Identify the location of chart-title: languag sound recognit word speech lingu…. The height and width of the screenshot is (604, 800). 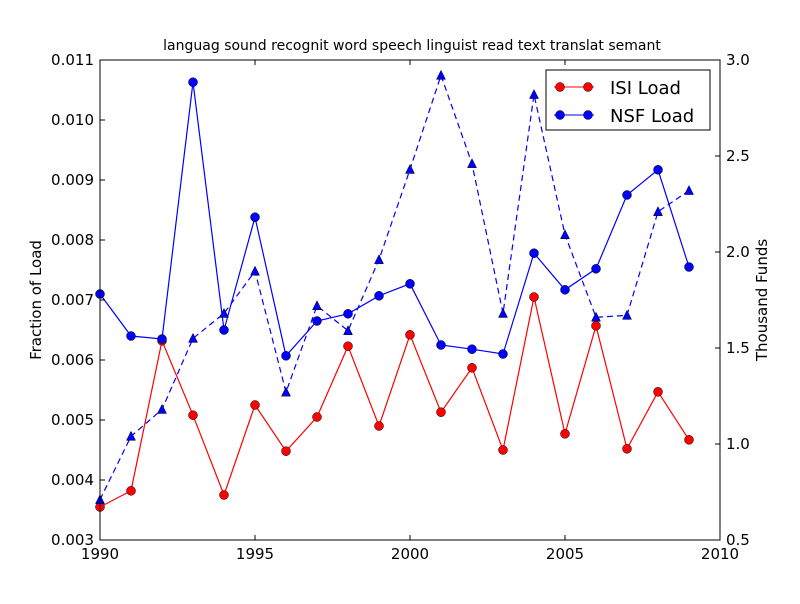
(412, 46).